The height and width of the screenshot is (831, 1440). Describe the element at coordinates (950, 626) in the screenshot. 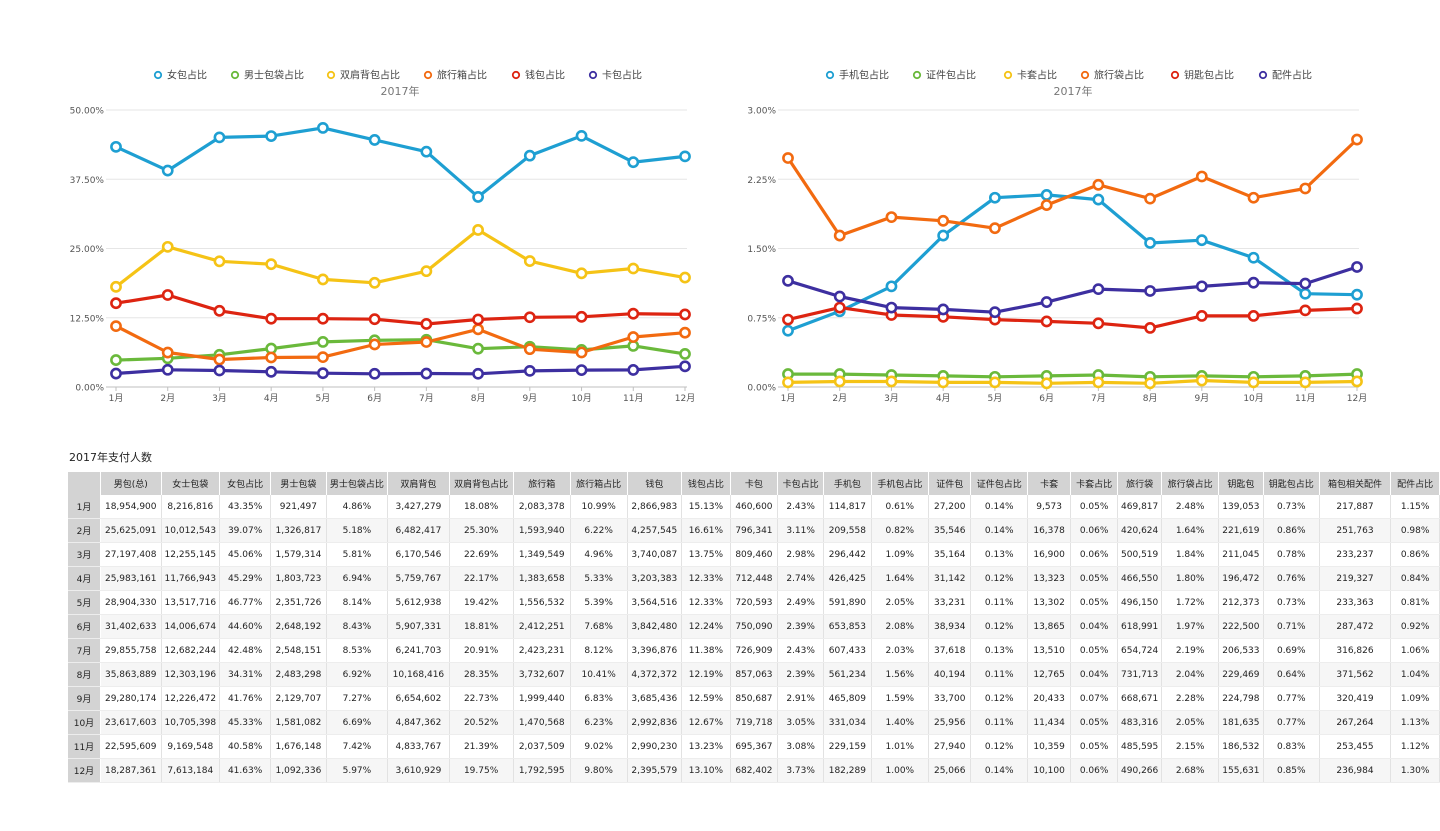

I see `table-cell: 38,934` at that location.